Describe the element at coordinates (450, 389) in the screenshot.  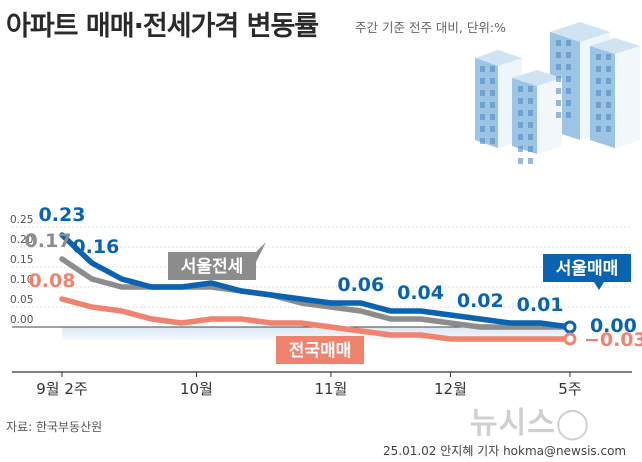
I see `x-tick-label: 12월` at that location.